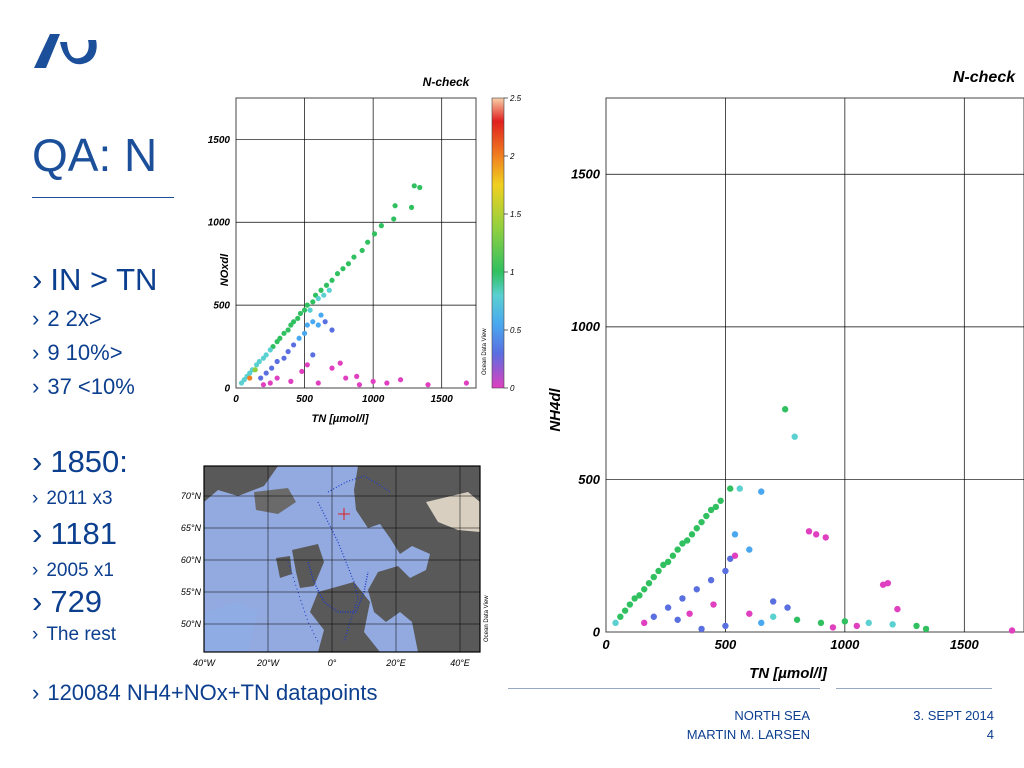 The height and width of the screenshot is (768, 1024). I want to click on bullet-item: › 2 2x>, so click(67, 318).